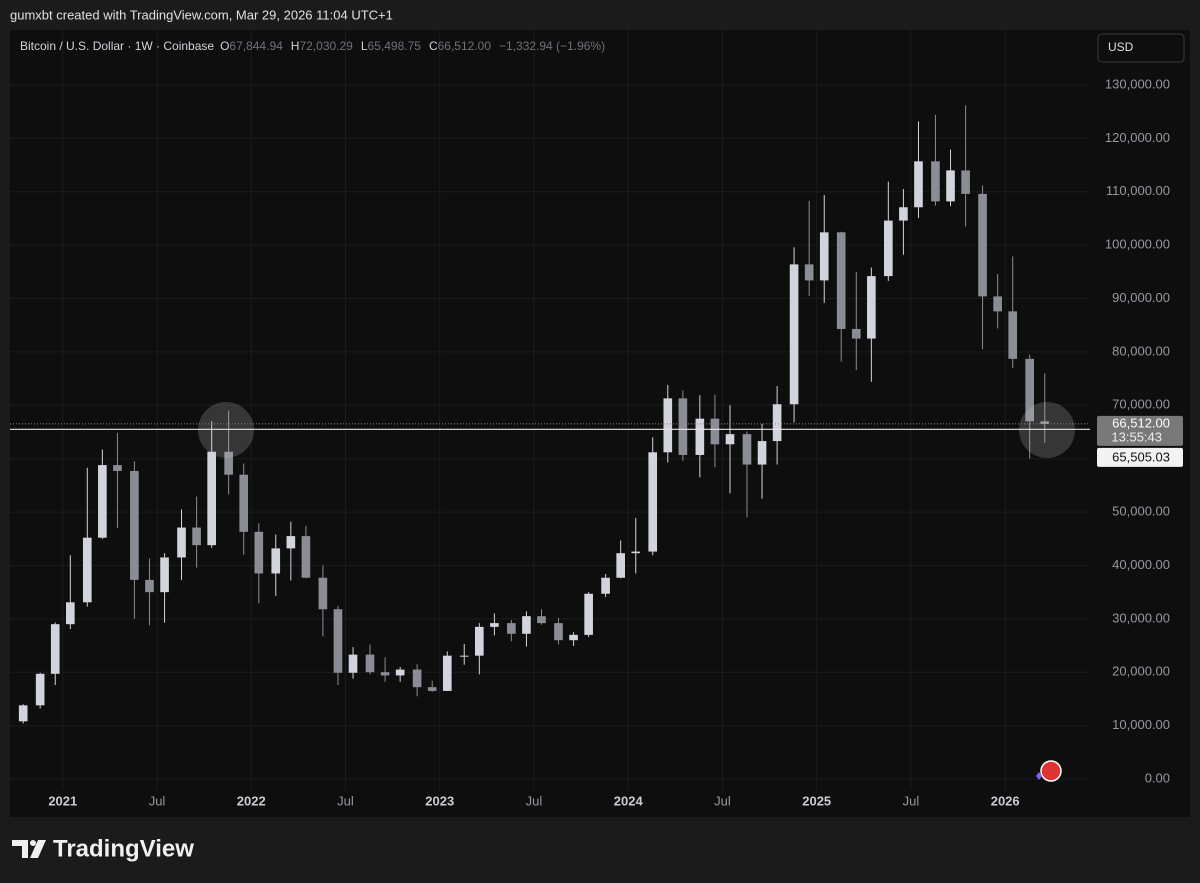 This screenshot has width=1200, height=883. What do you see at coordinates (251, 800) in the screenshot?
I see `x-tick-label: 2022` at bounding box center [251, 800].